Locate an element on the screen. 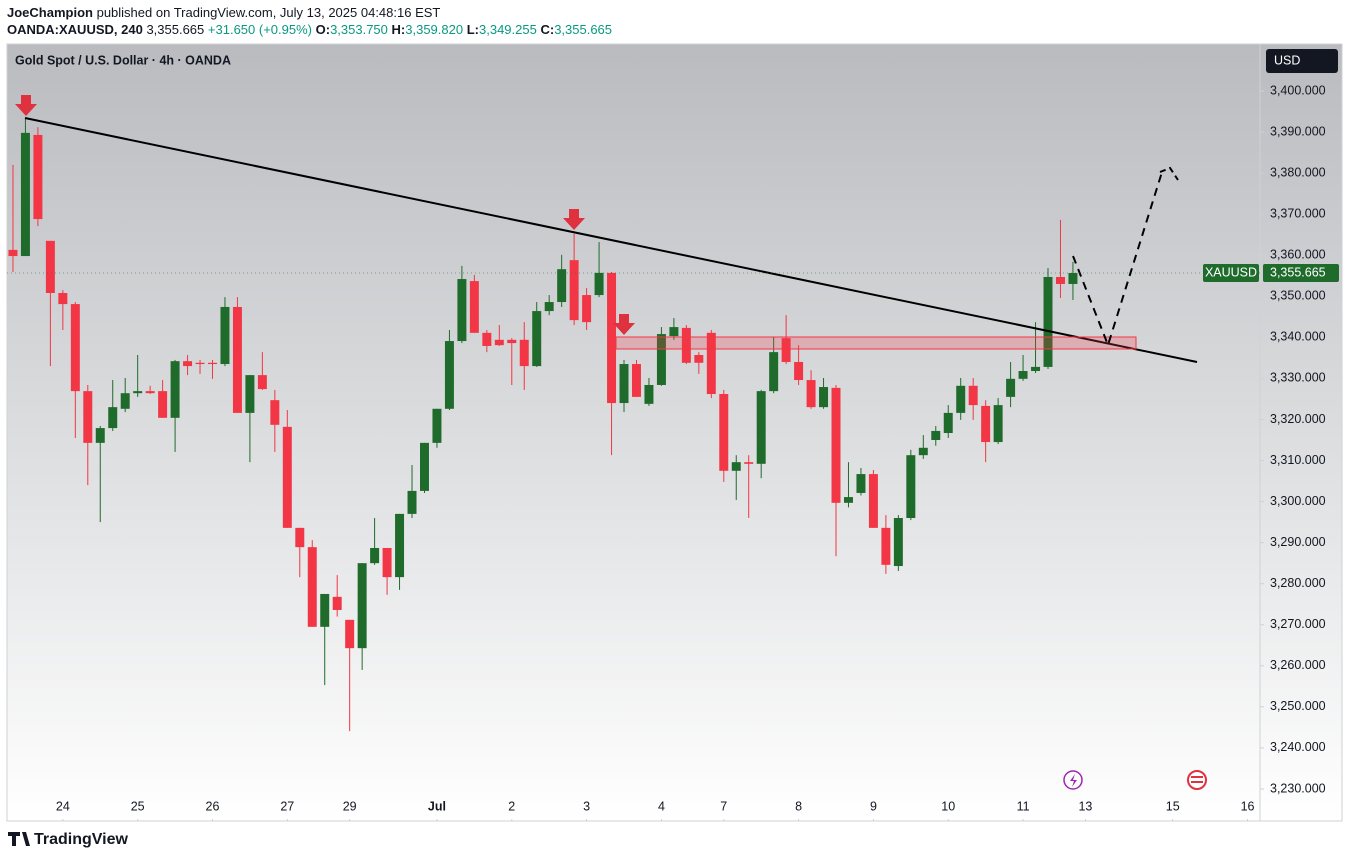 The image size is (1349, 858). y-tick-label: 3,400.000 is located at coordinates (1298, 90).